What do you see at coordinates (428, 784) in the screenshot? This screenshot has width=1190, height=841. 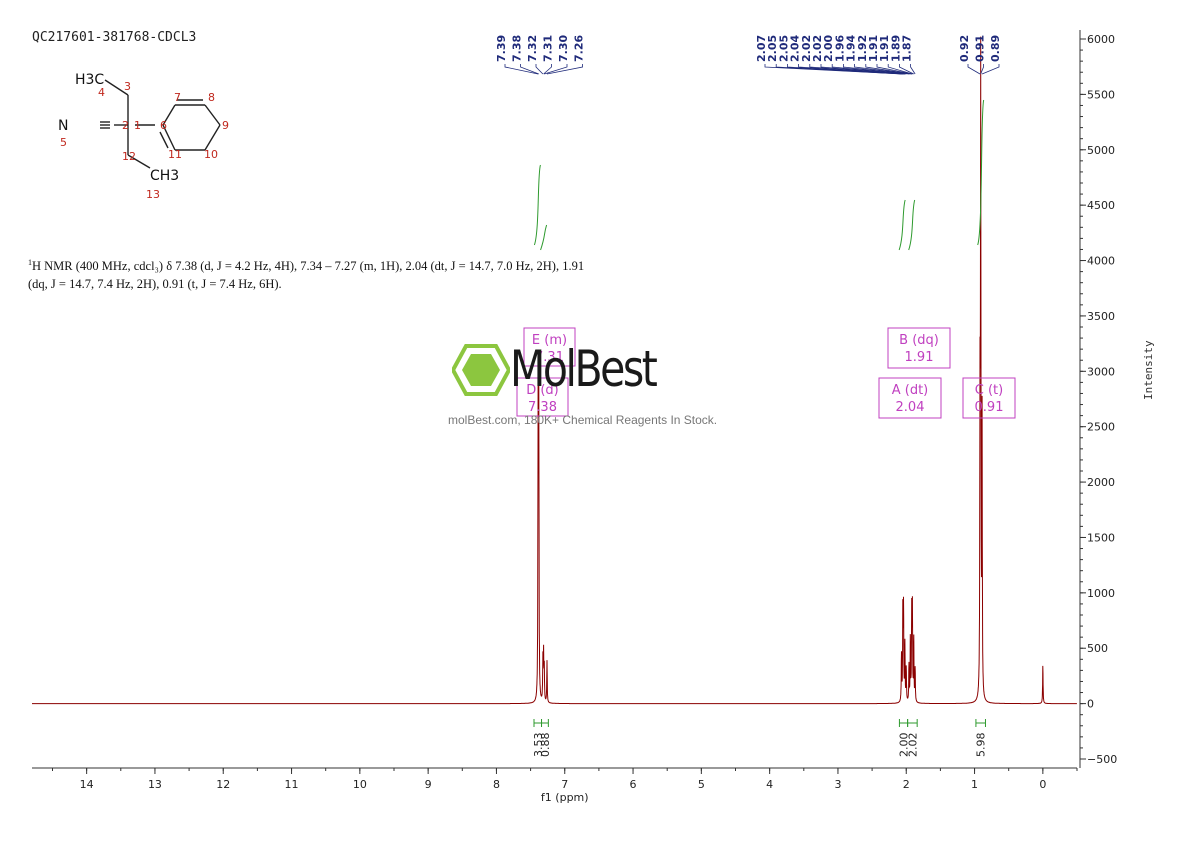 I see `x-tick-label: 9` at bounding box center [428, 784].